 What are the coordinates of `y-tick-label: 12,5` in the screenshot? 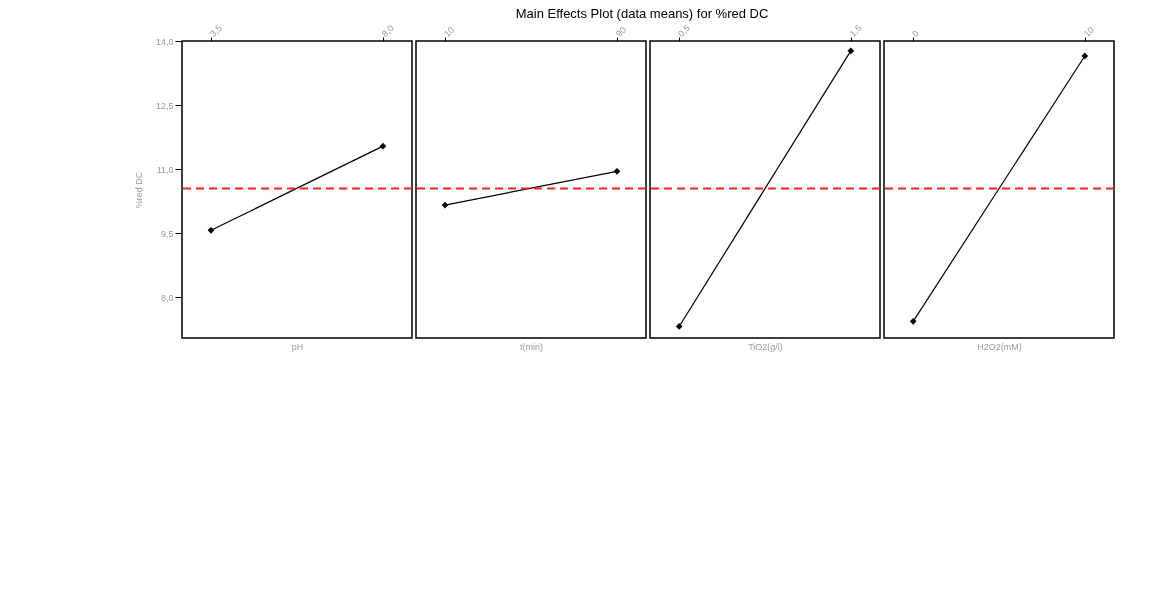 It's located at (164, 105).